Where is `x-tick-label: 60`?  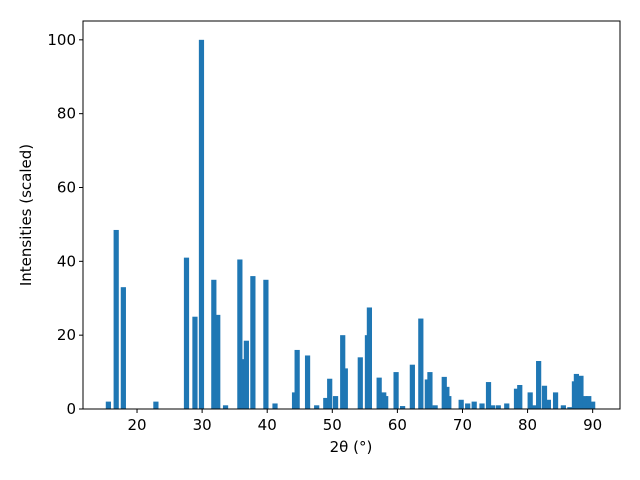
x-tick-label: 60 is located at coordinates (397, 425).